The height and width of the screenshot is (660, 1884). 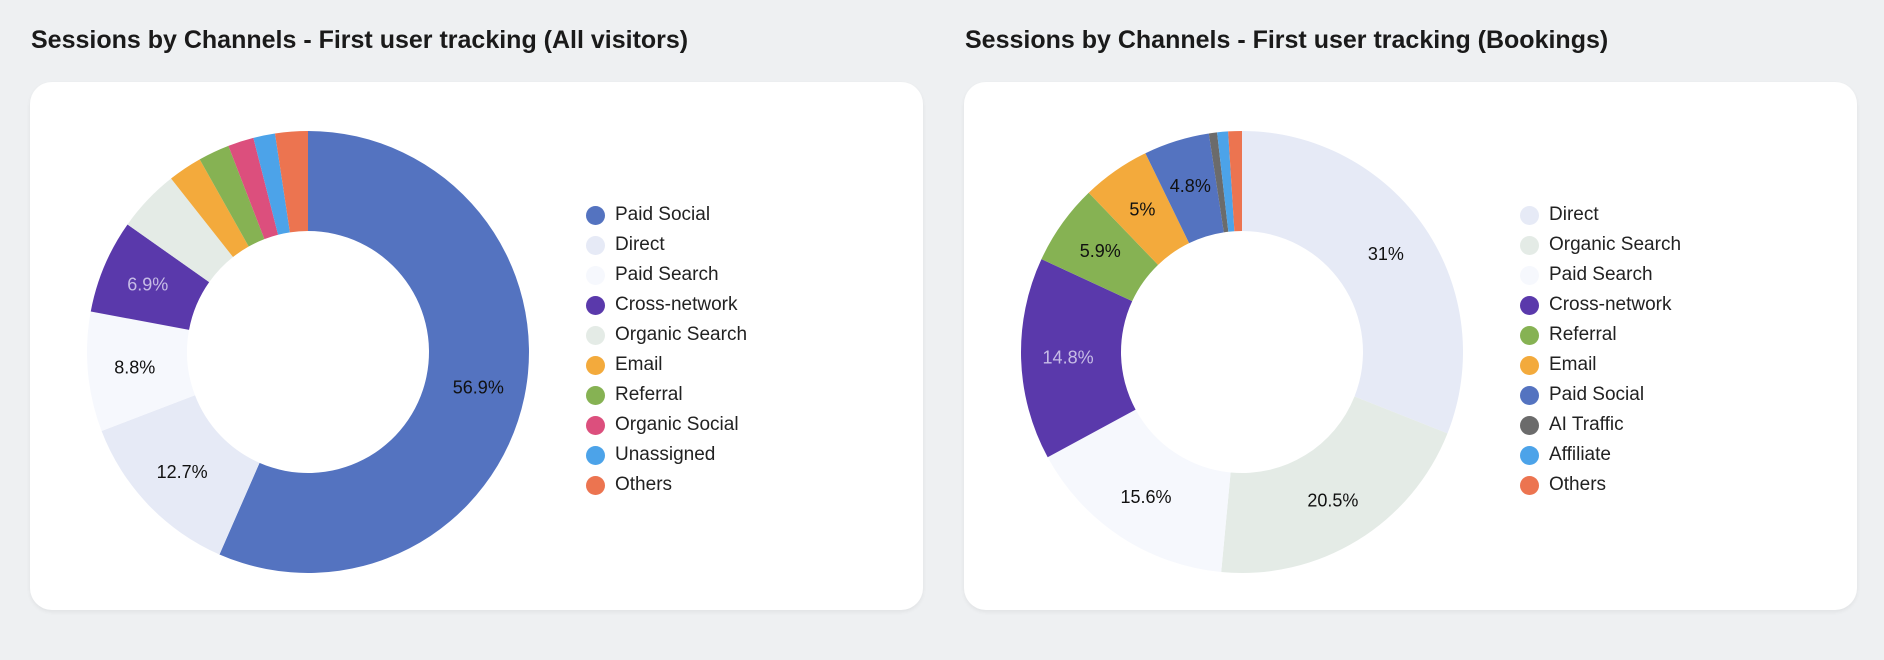 I want to click on data-label-direct: 12.7%, so click(x=182, y=472).